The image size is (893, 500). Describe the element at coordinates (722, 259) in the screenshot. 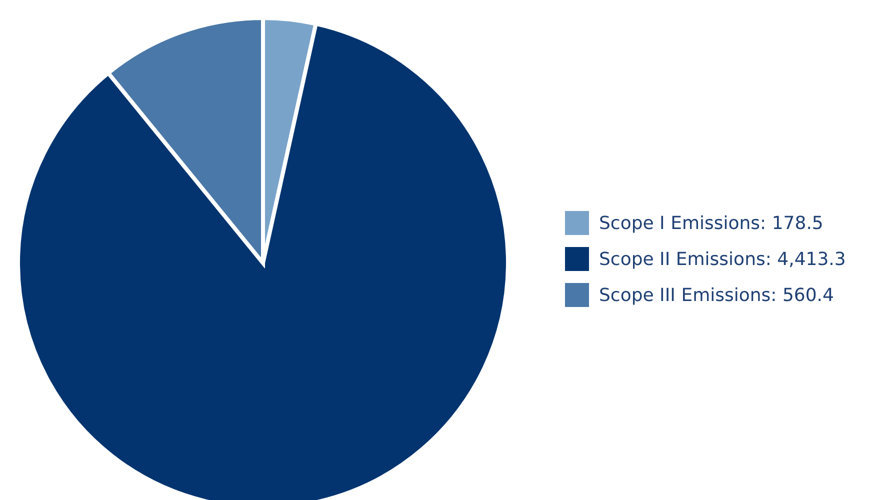

I see `legend-label: Scope II Emissions: 4,413.3` at that location.